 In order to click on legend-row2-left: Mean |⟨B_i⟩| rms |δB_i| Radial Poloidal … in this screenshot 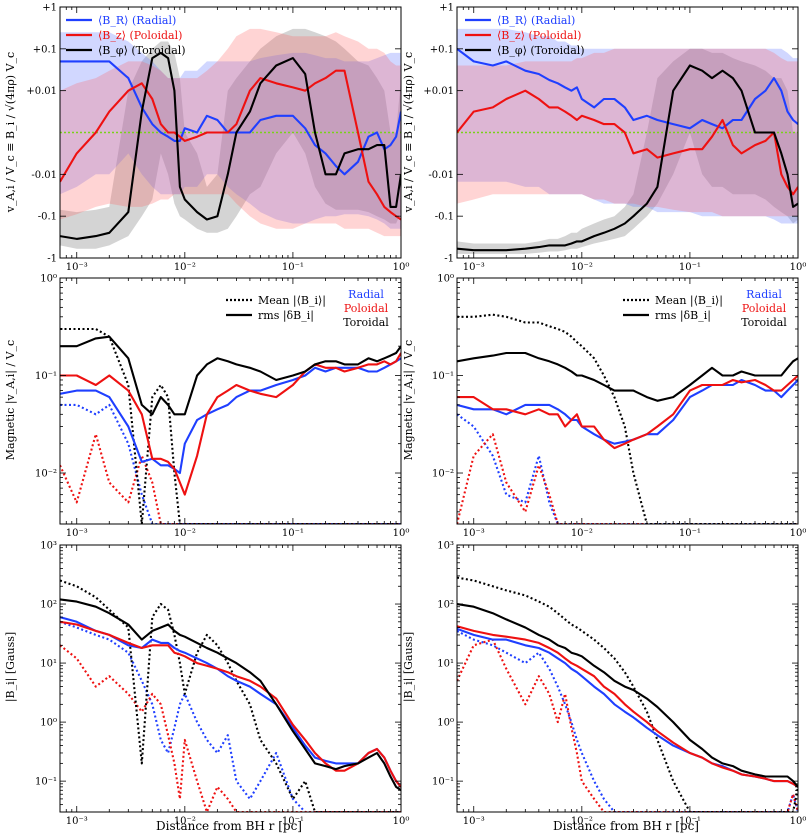, I will do `click(307, 308)`.